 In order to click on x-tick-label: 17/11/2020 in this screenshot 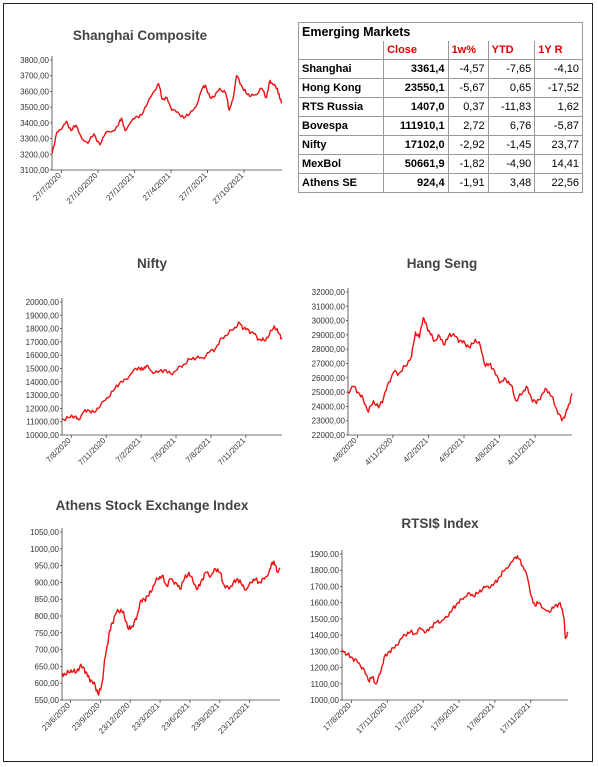, I will do `click(371, 718)`.